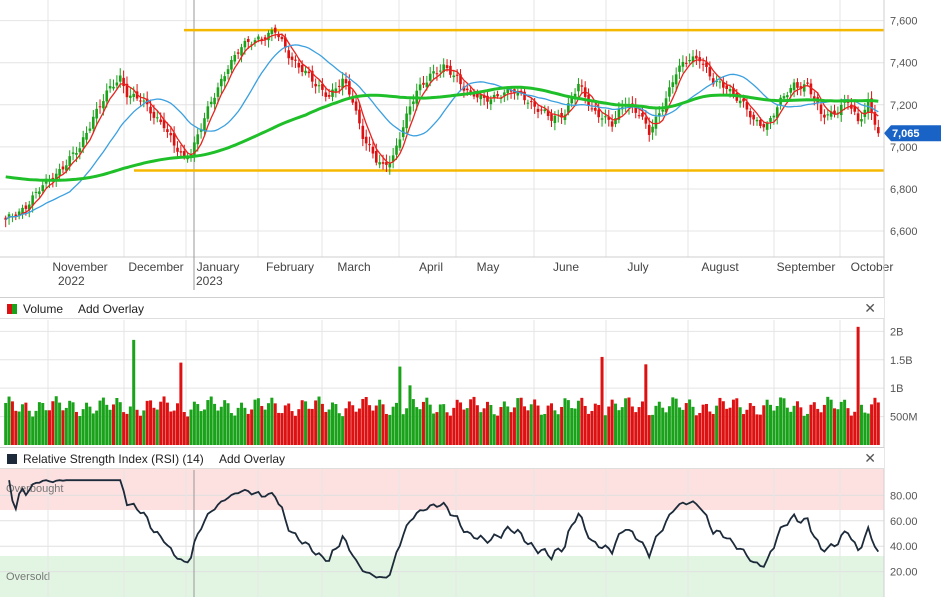 This screenshot has width=945, height=597. What do you see at coordinates (111, 309) in the screenshot?
I see `volume-add-overlay-button: Add Overlay` at bounding box center [111, 309].